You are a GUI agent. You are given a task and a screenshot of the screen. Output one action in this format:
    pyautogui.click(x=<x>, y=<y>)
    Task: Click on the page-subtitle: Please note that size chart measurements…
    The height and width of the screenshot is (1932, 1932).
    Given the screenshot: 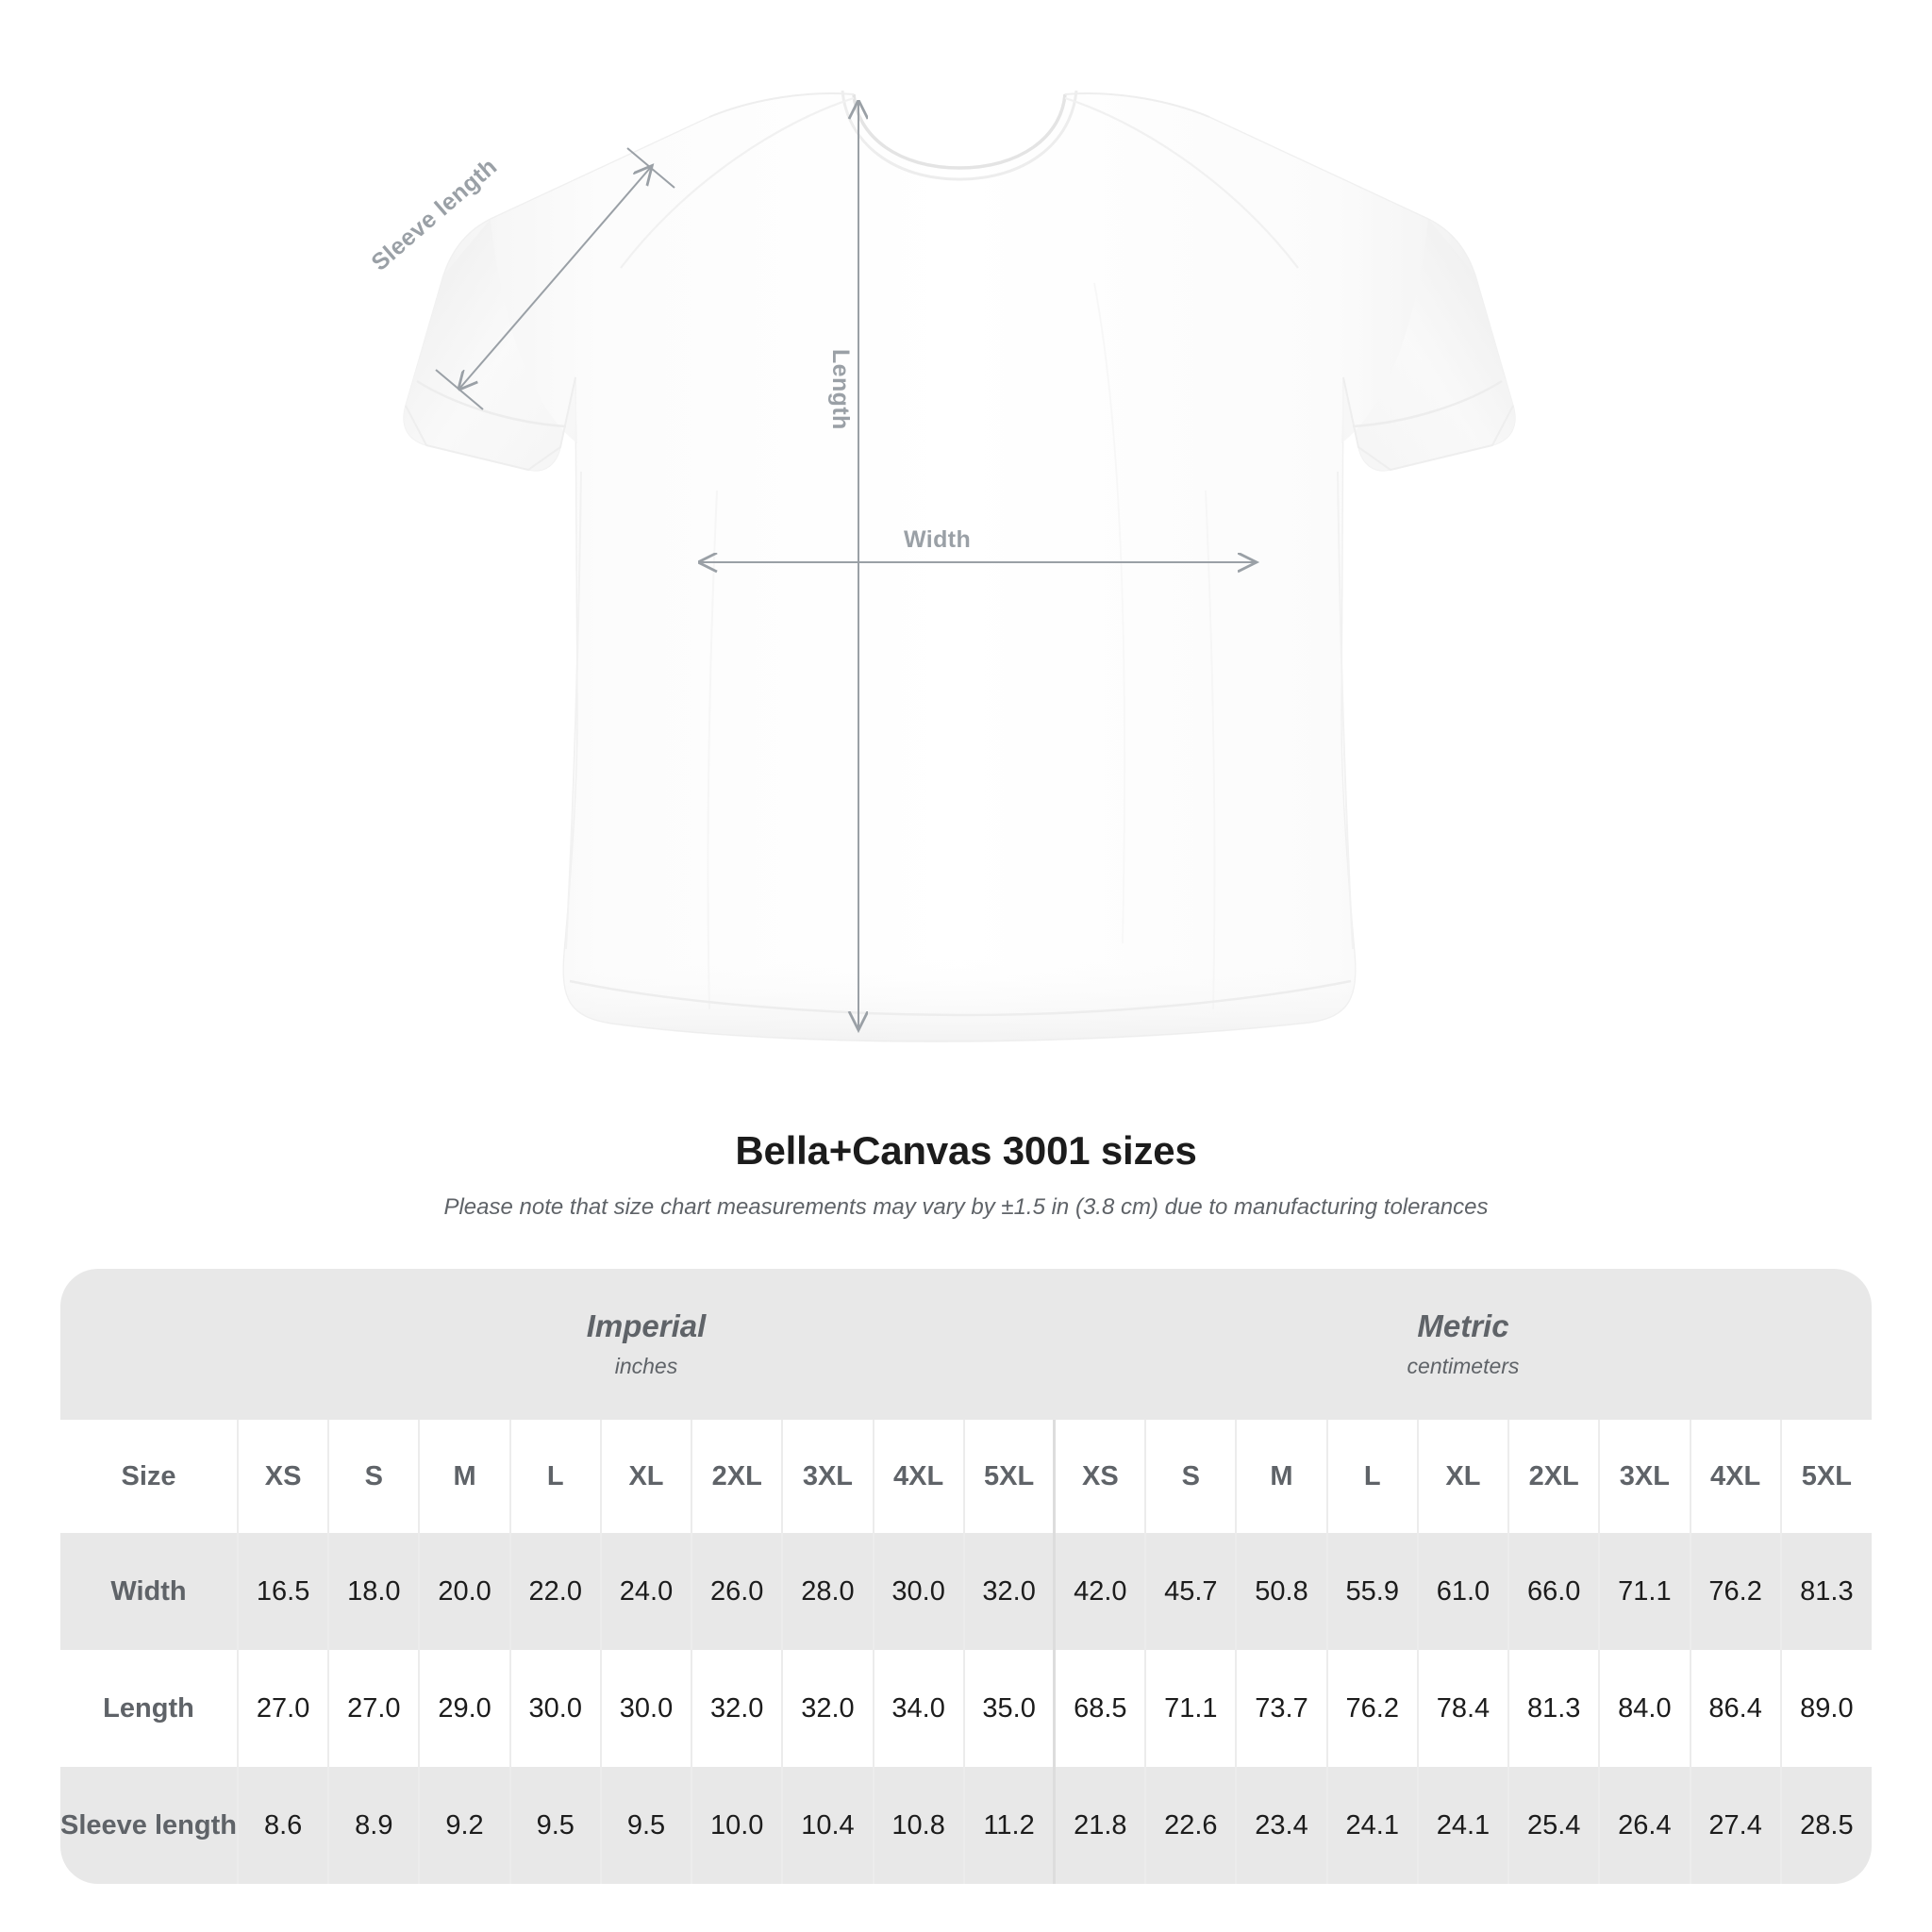 What is the action you would take?
    pyautogui.click(x=966, y=1207)
    